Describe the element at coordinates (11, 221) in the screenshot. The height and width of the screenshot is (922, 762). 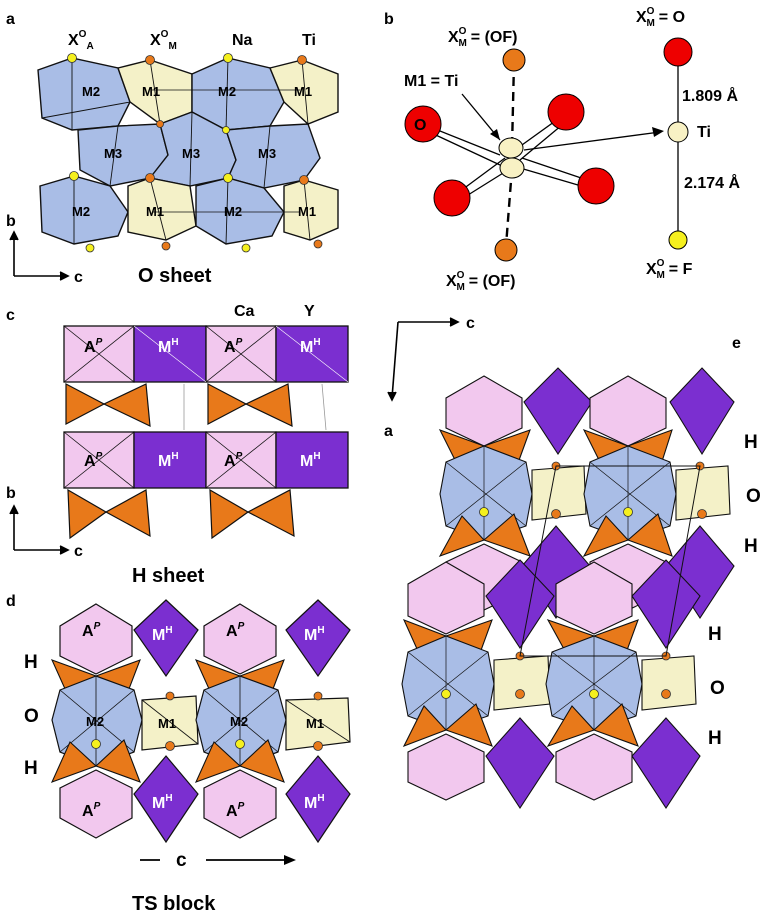
I see `panel-a-axis-b: b` at that location.